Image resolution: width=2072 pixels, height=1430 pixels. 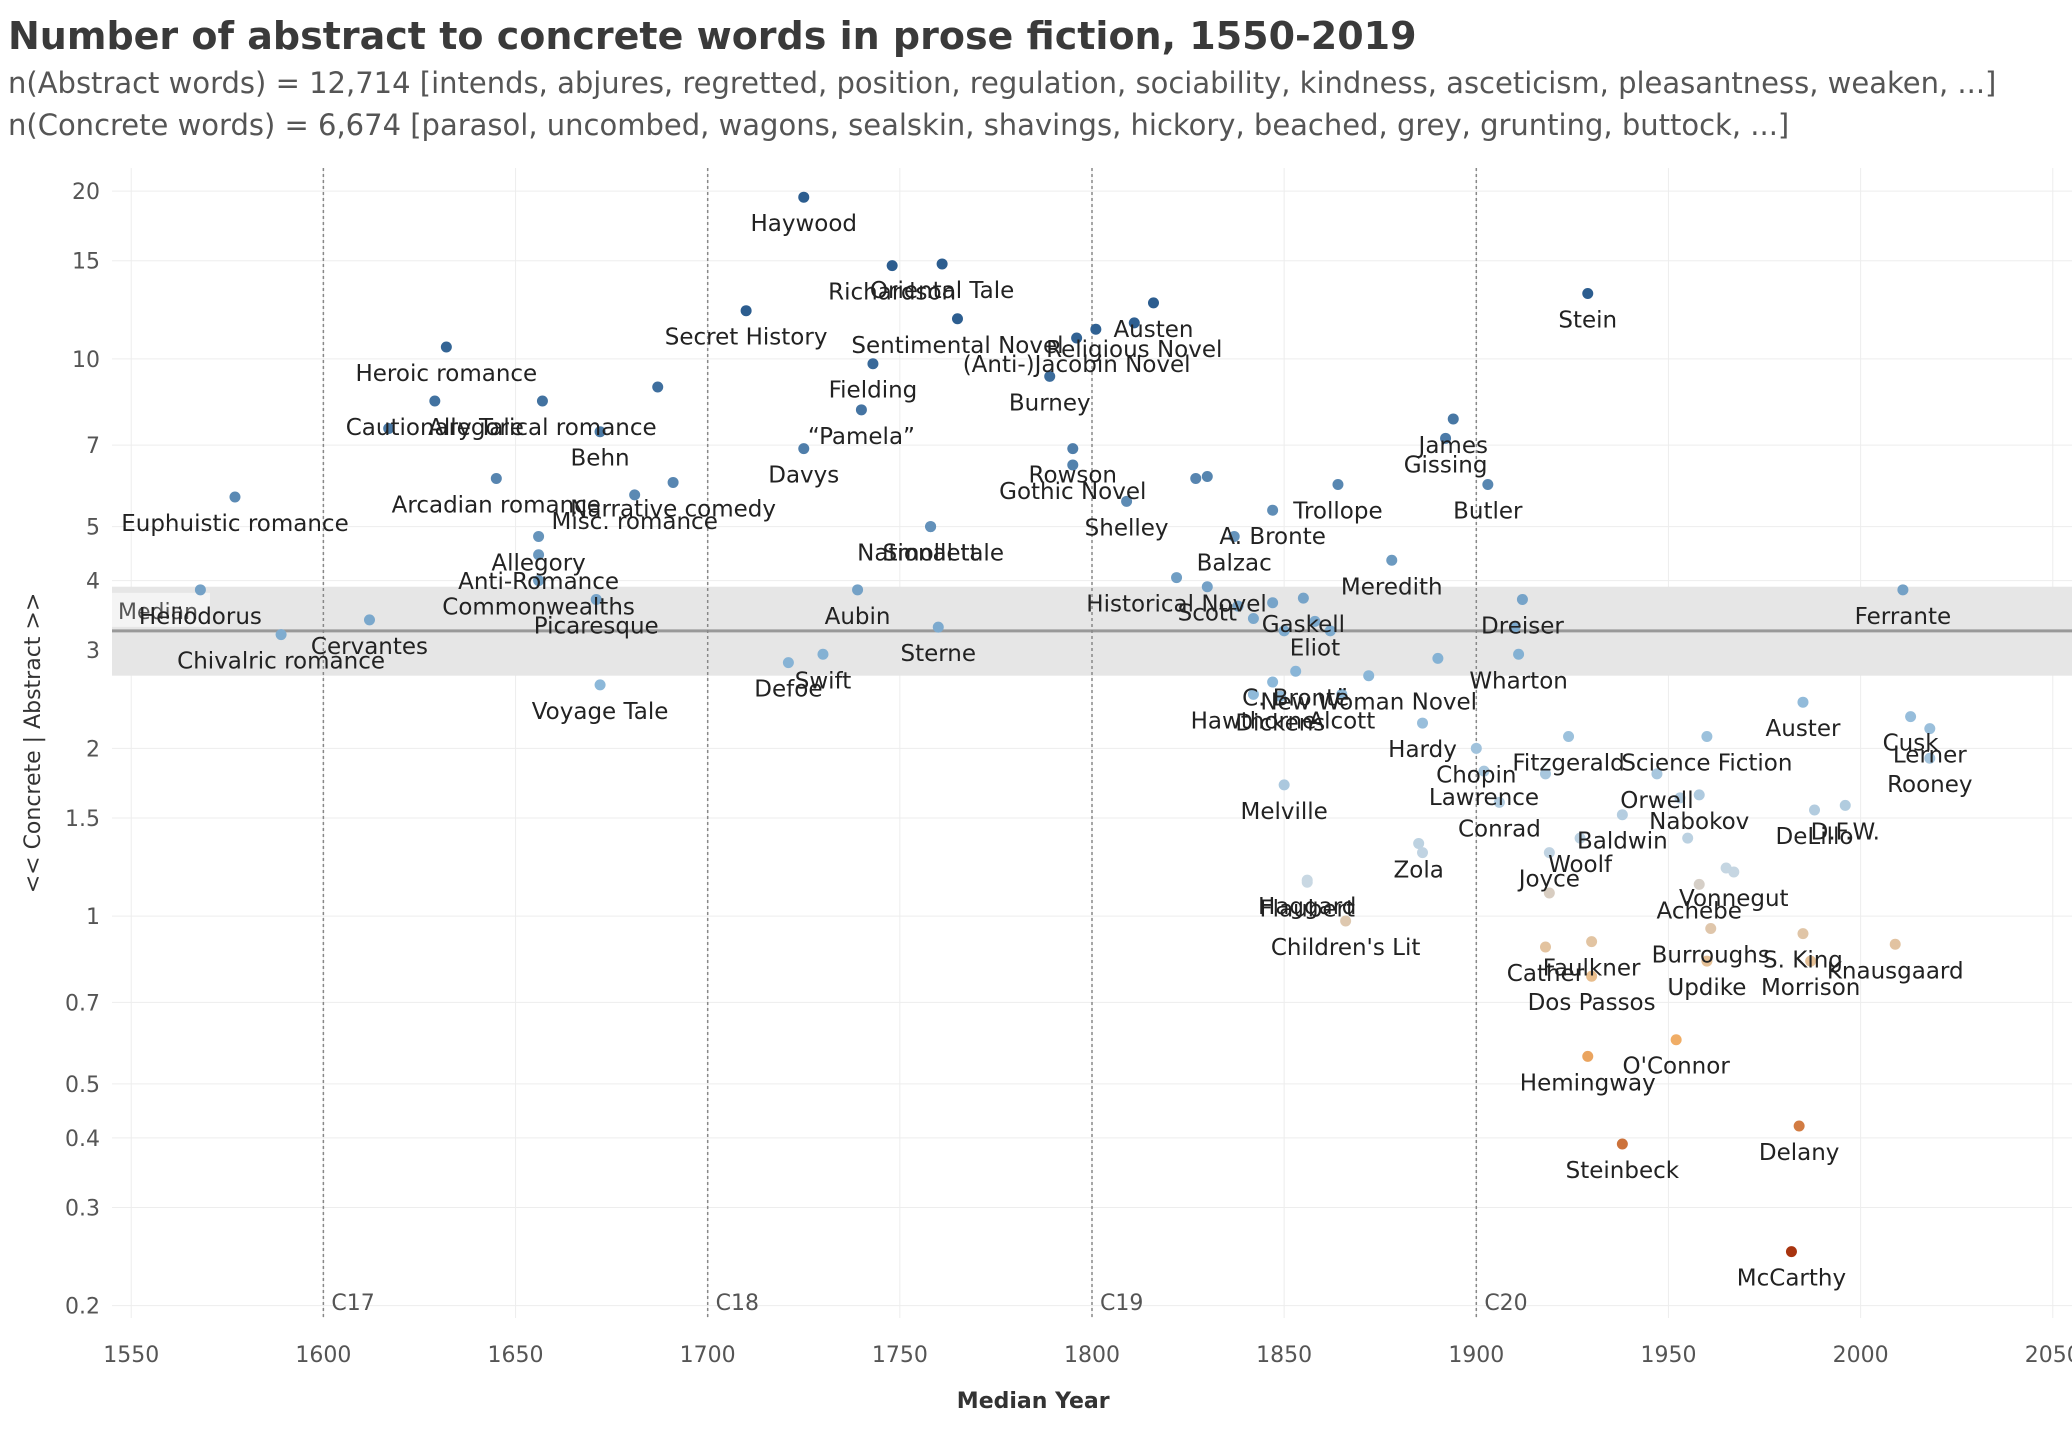 What do you see at coordinates (93, 917) in the screenshot?
I see `y-tick-label: 1` at bounding box center [93, 917].